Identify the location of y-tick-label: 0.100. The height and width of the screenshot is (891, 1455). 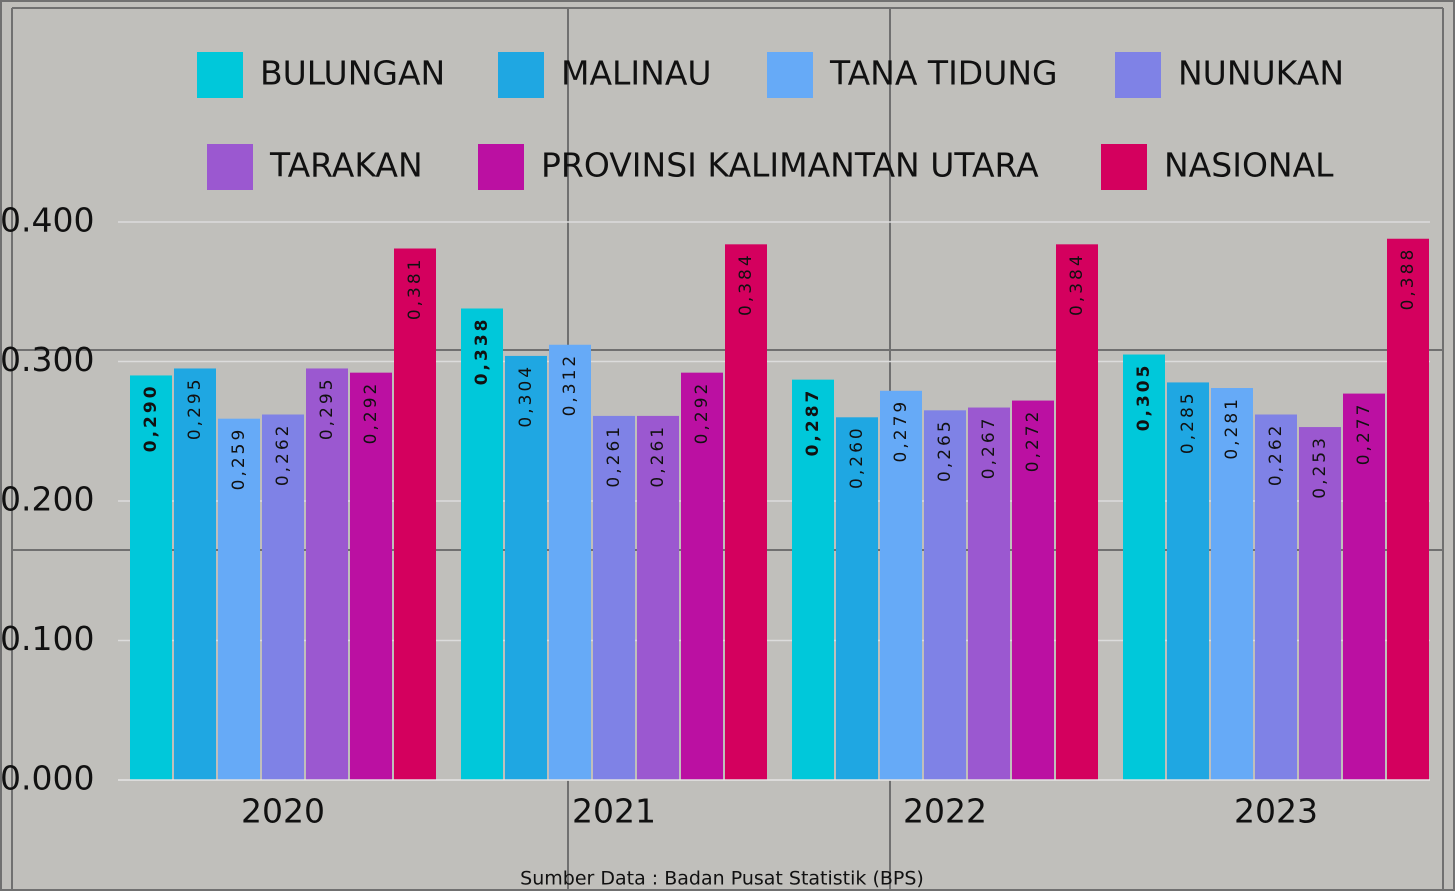
(47, 638).